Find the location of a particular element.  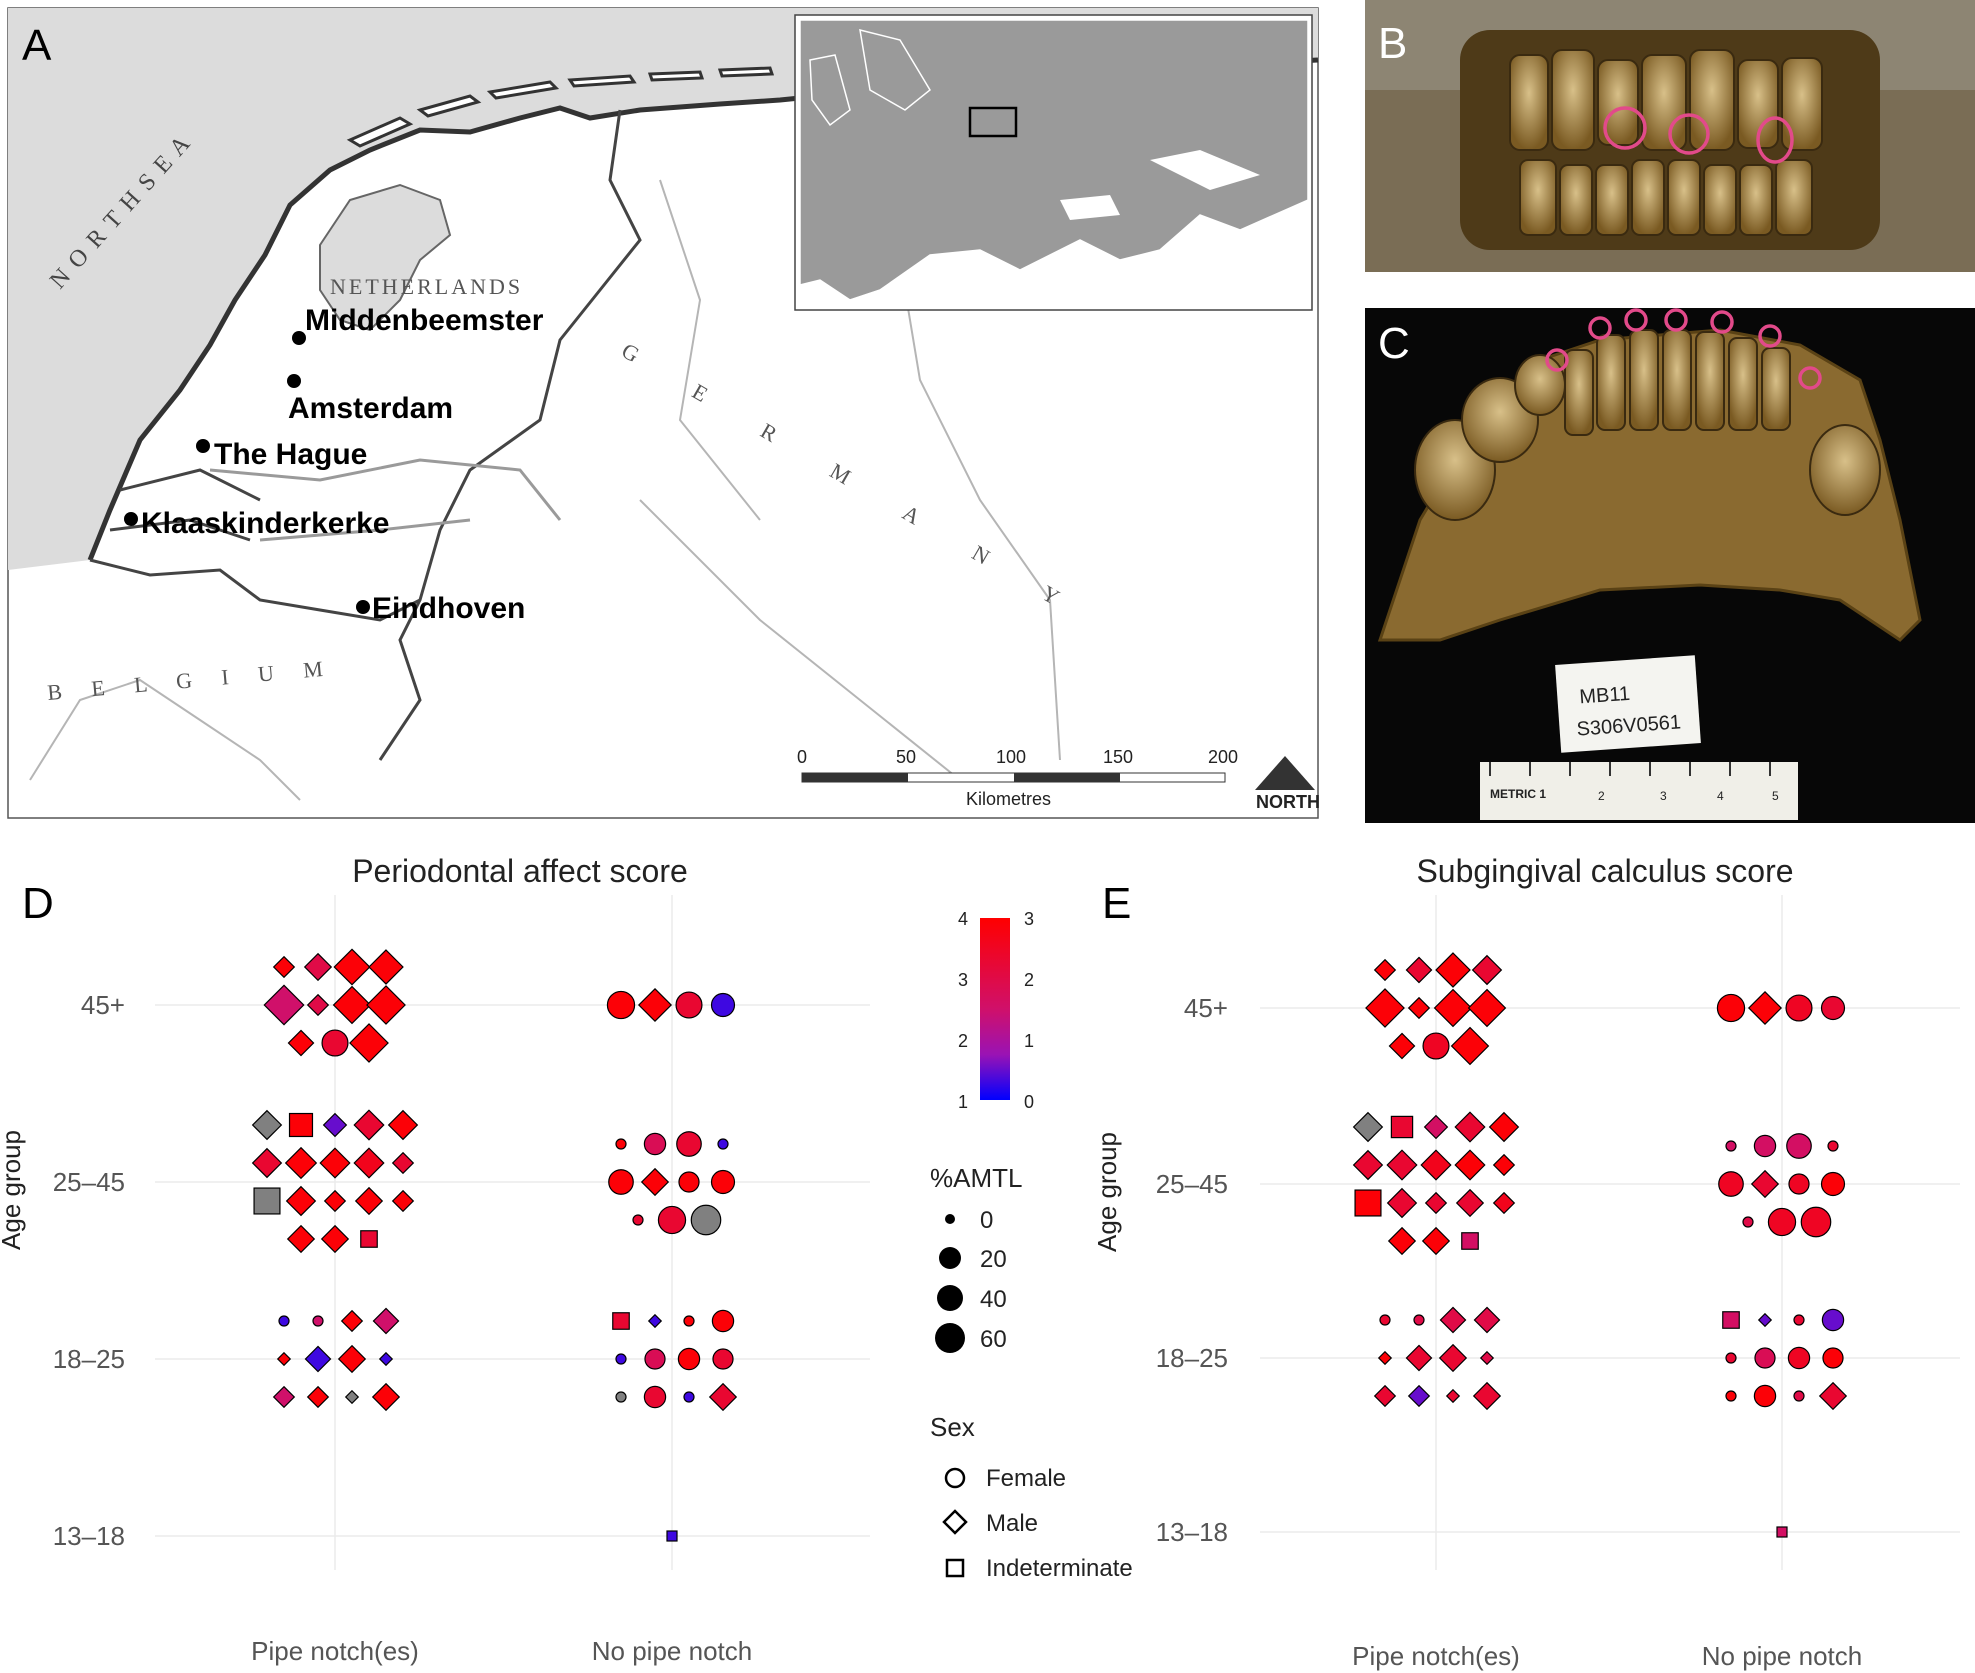

city-dot-eindhoven is located at coordinates (363, 607).